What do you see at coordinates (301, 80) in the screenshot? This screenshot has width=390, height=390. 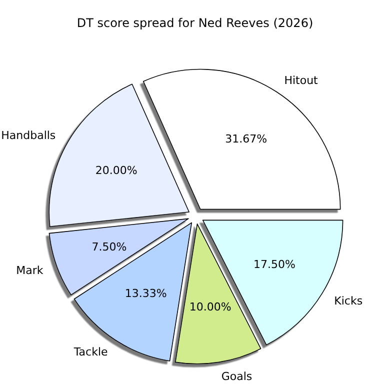 I see `slice-label: Hitout` at bounding box center [301, 80].